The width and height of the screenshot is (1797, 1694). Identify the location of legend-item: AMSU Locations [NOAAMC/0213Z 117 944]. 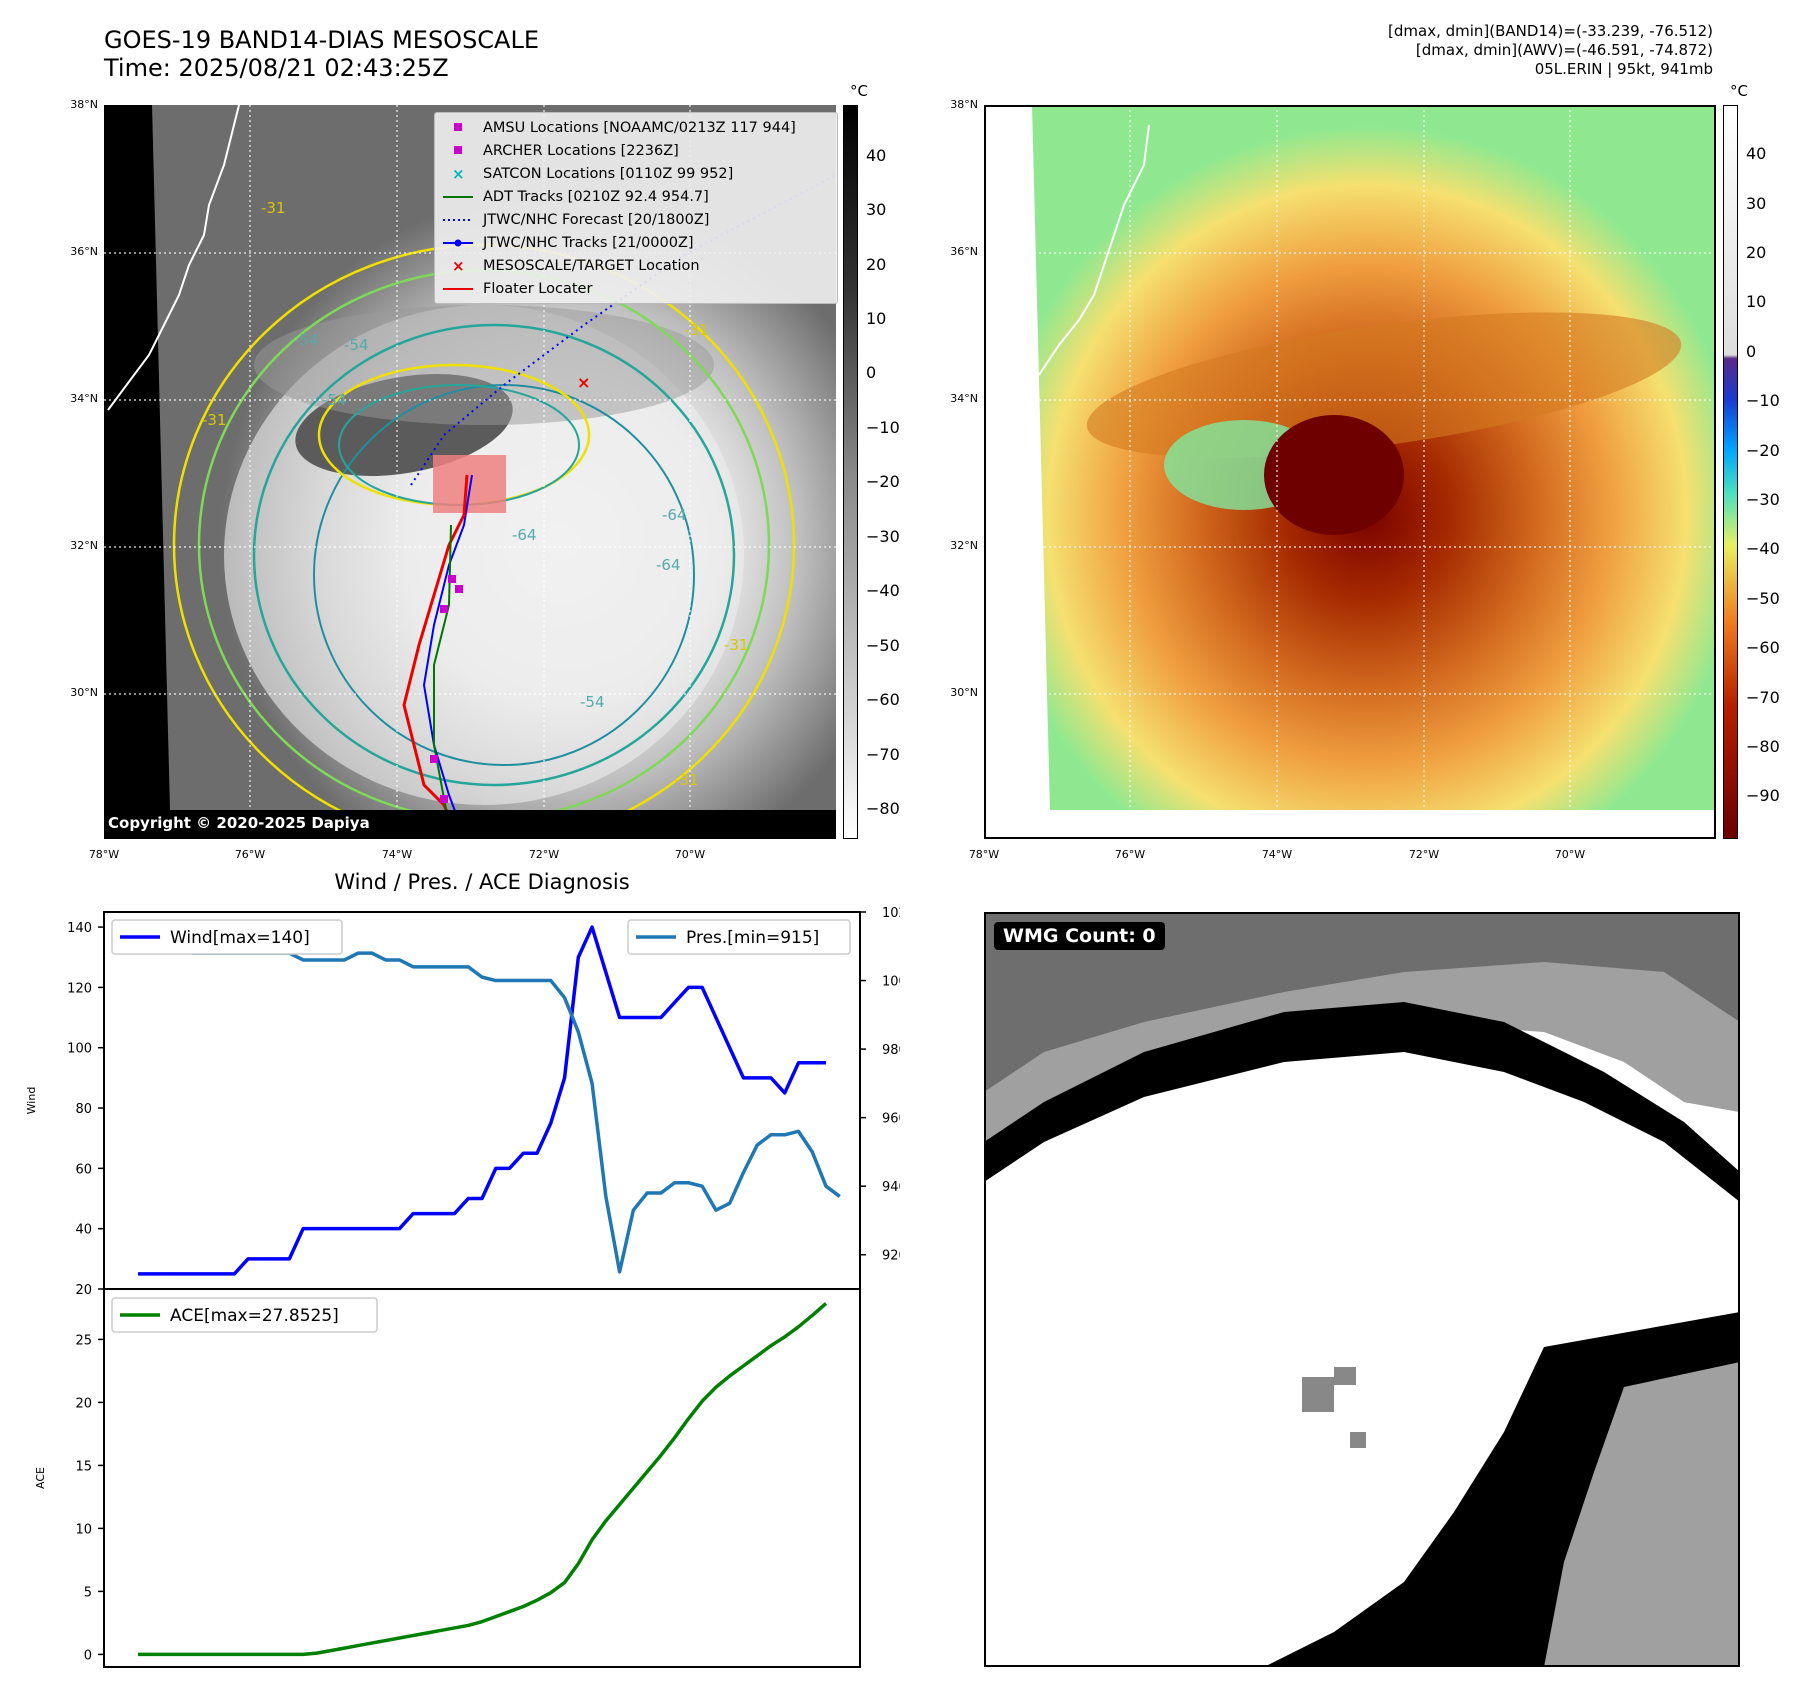
(636, 127).